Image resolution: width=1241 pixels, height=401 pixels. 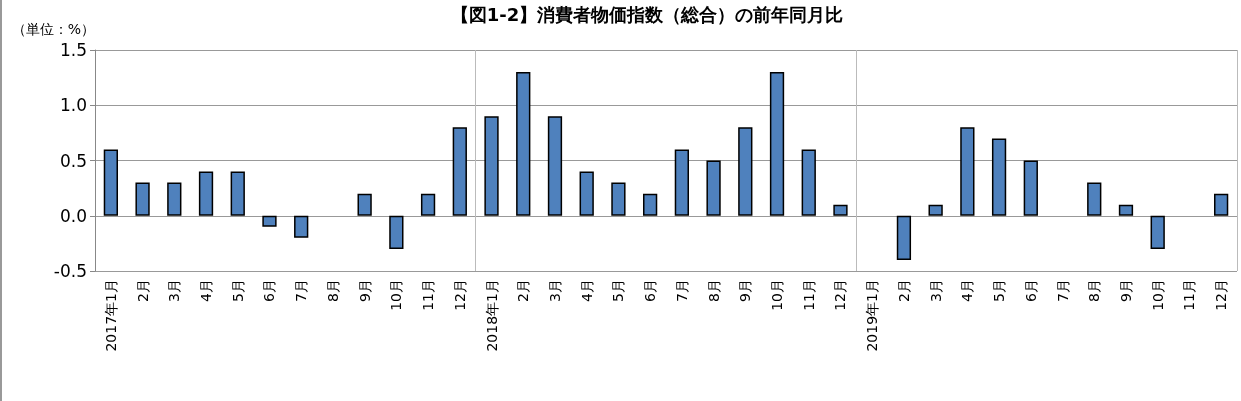 What do you see at coordinates (647, 14) in the screenshot?
I see `chart-title: 【図1-2】消費者物価指数（総合）の前年同月比` at bounding box center [647, 14].